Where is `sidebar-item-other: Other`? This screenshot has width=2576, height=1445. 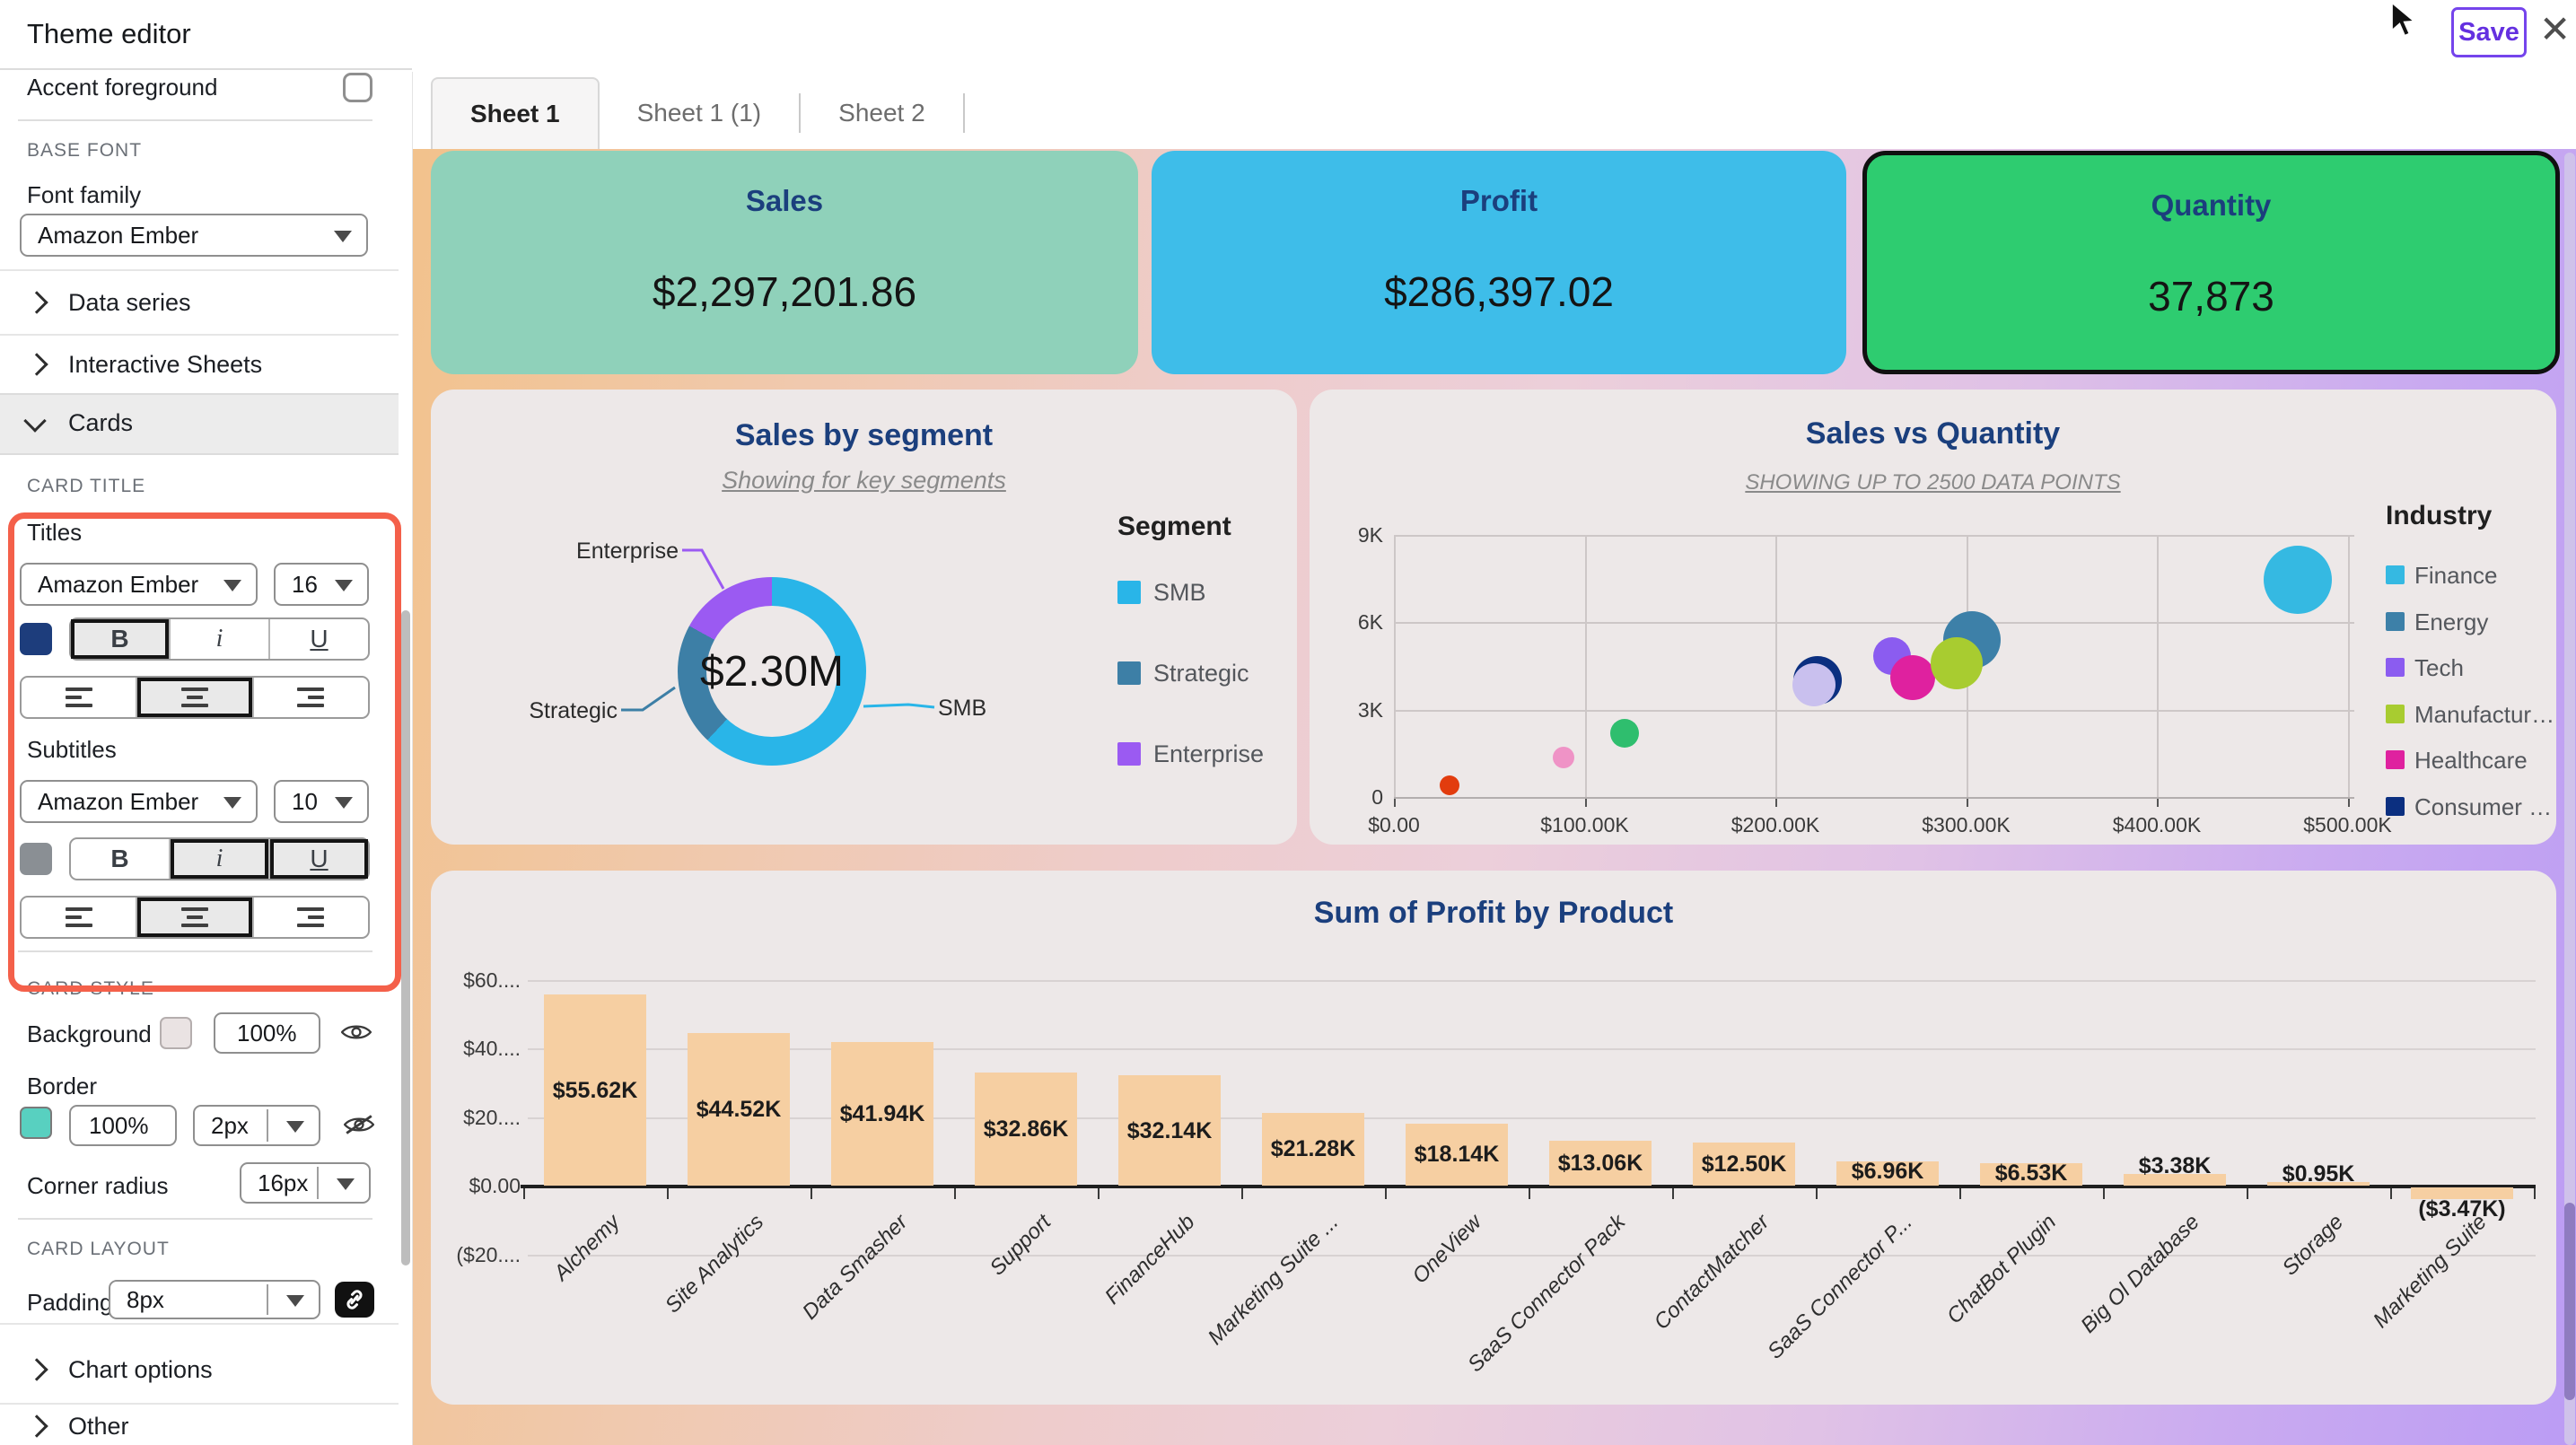 sidebar-item-other: Other is located at coordinates (98, 1426).